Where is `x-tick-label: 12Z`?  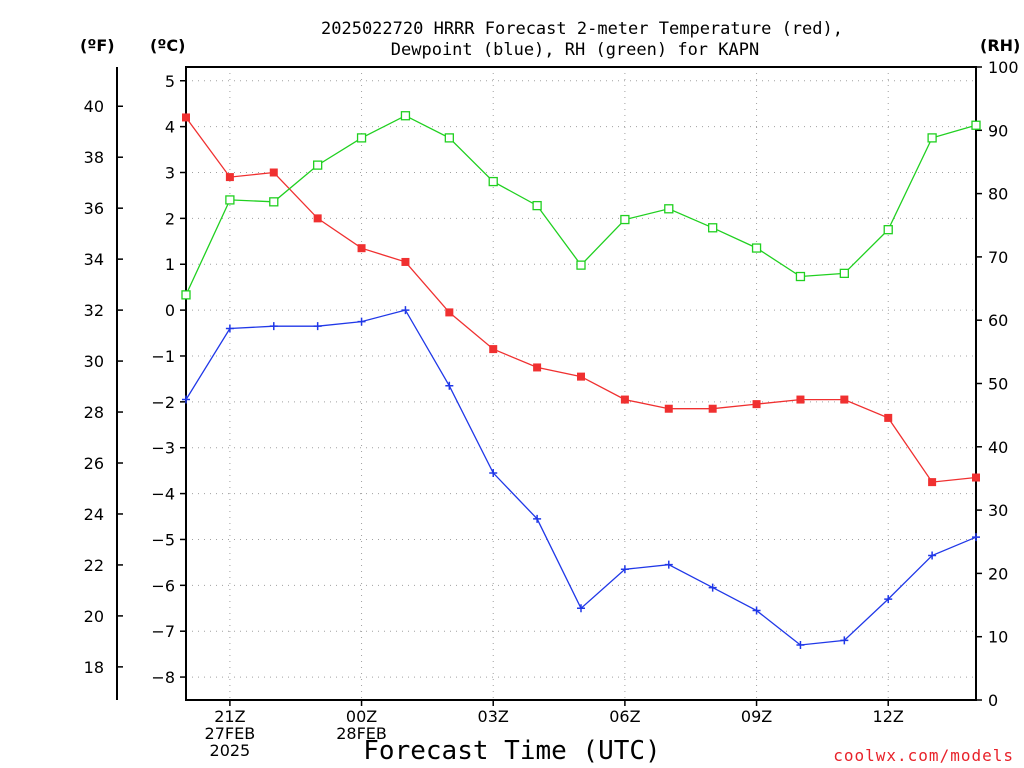 x-tick-label: 12Z is located at coordinates (888, 716).